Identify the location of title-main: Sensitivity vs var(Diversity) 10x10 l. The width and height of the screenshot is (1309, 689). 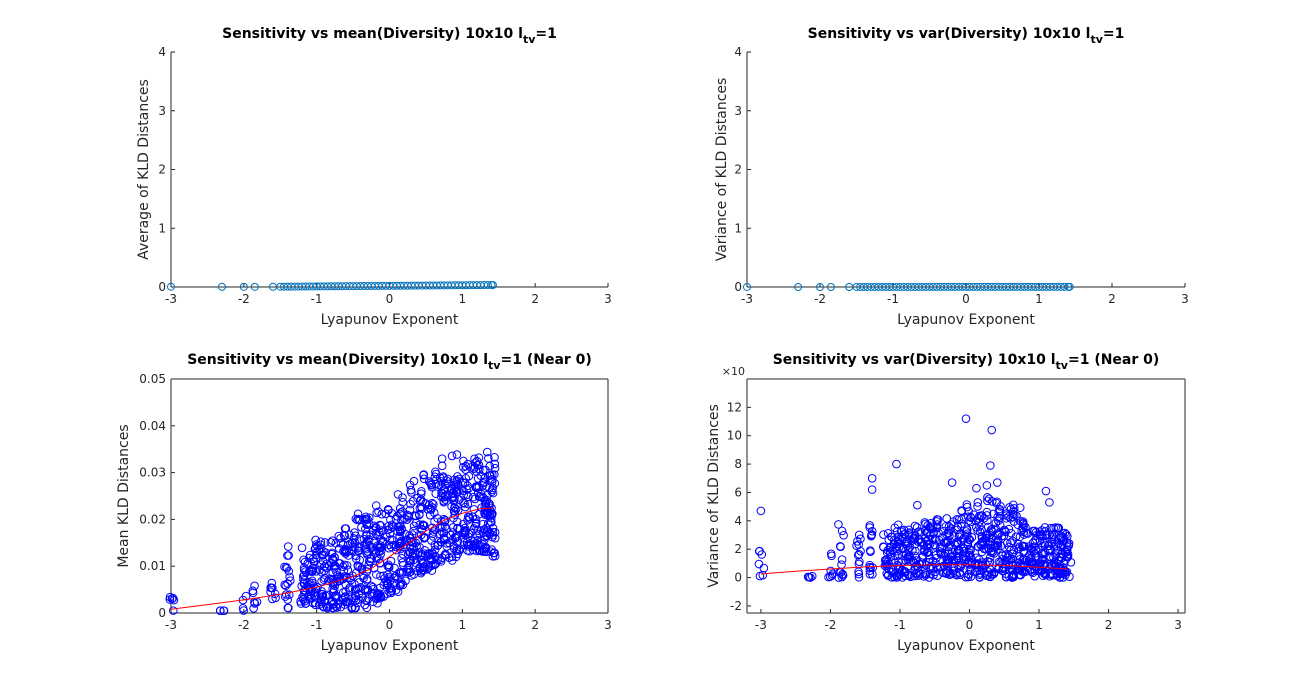
(914, 360).